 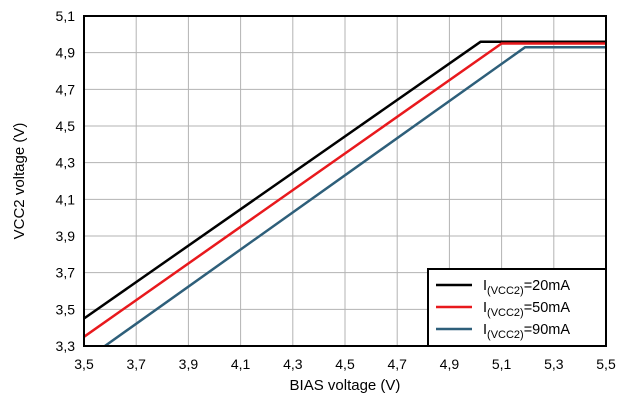 I want to click on y-tick-label: 4,1, so click(x=66, y=199).